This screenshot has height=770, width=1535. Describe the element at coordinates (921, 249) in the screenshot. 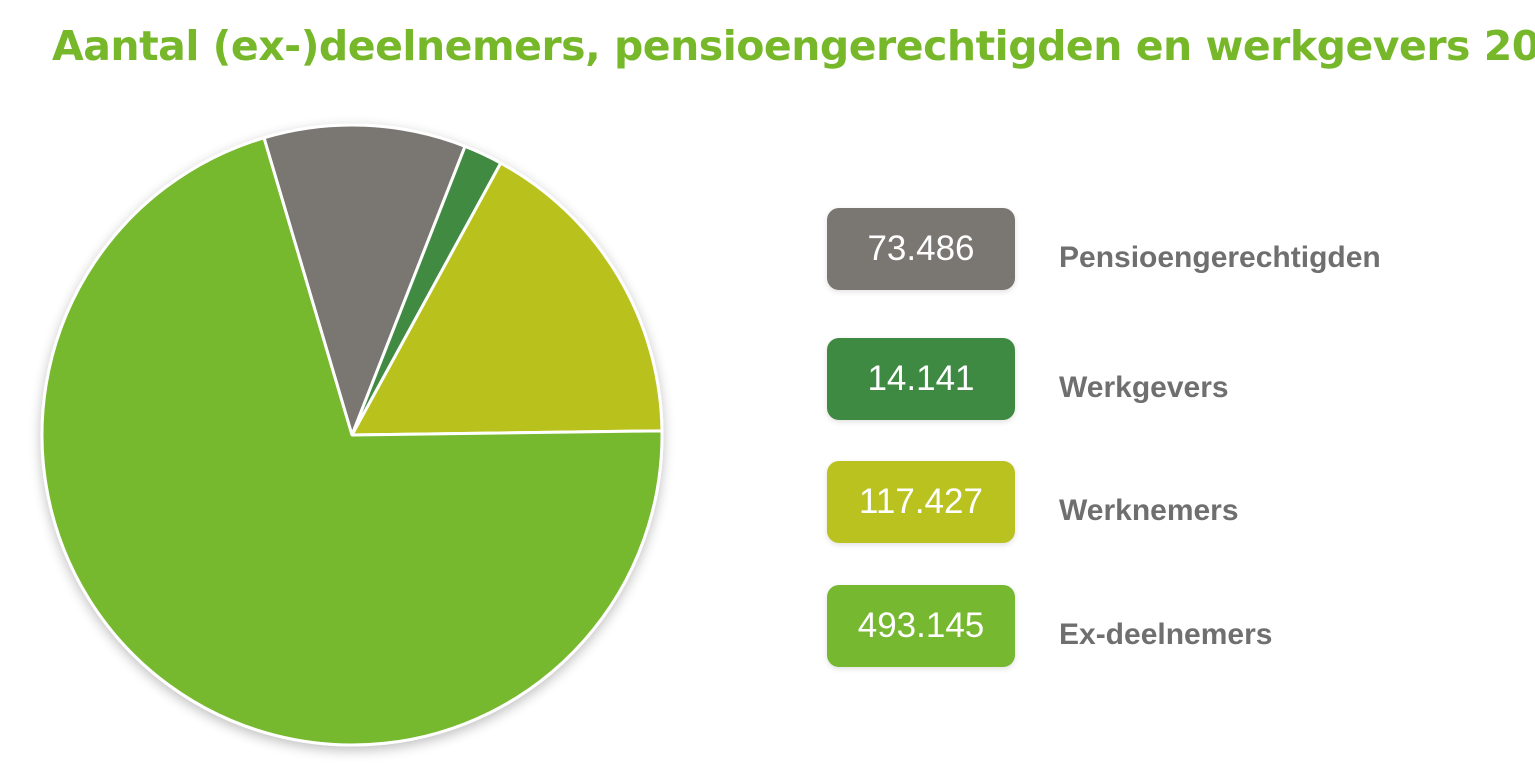

I see `value-badge-pensioengerechtigden: 73.486` at that location.